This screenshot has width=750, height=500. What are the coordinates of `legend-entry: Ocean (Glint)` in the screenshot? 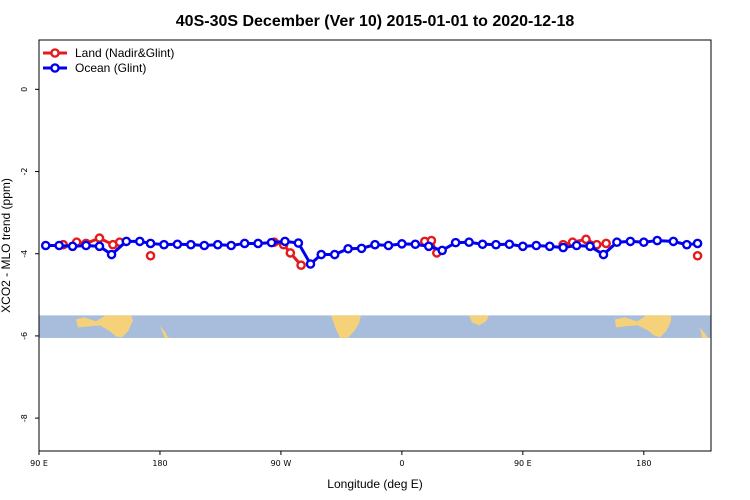 It's located at (110, 68).